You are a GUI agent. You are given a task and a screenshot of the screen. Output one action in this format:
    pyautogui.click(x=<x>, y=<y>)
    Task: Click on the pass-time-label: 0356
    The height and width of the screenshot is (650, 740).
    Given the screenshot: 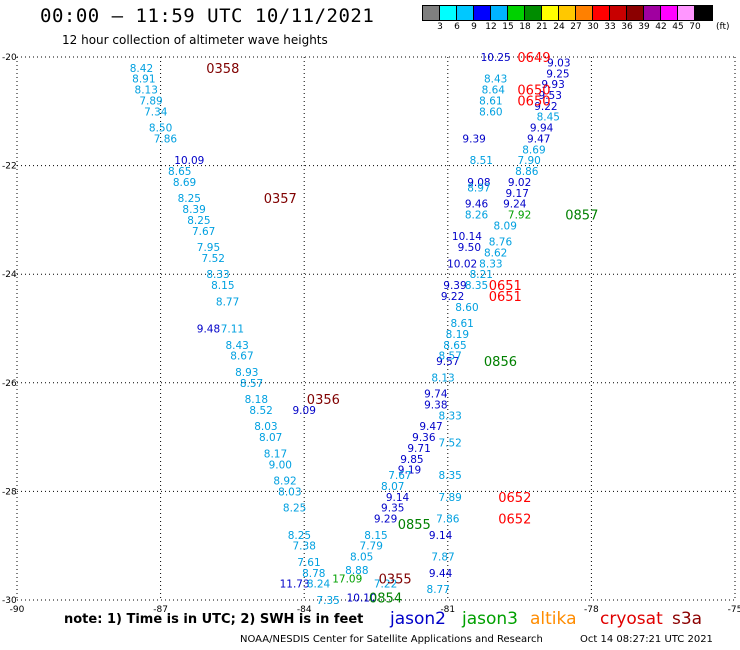 What is the action you would take?
    pyautogui.click(x=323, y=400)
    